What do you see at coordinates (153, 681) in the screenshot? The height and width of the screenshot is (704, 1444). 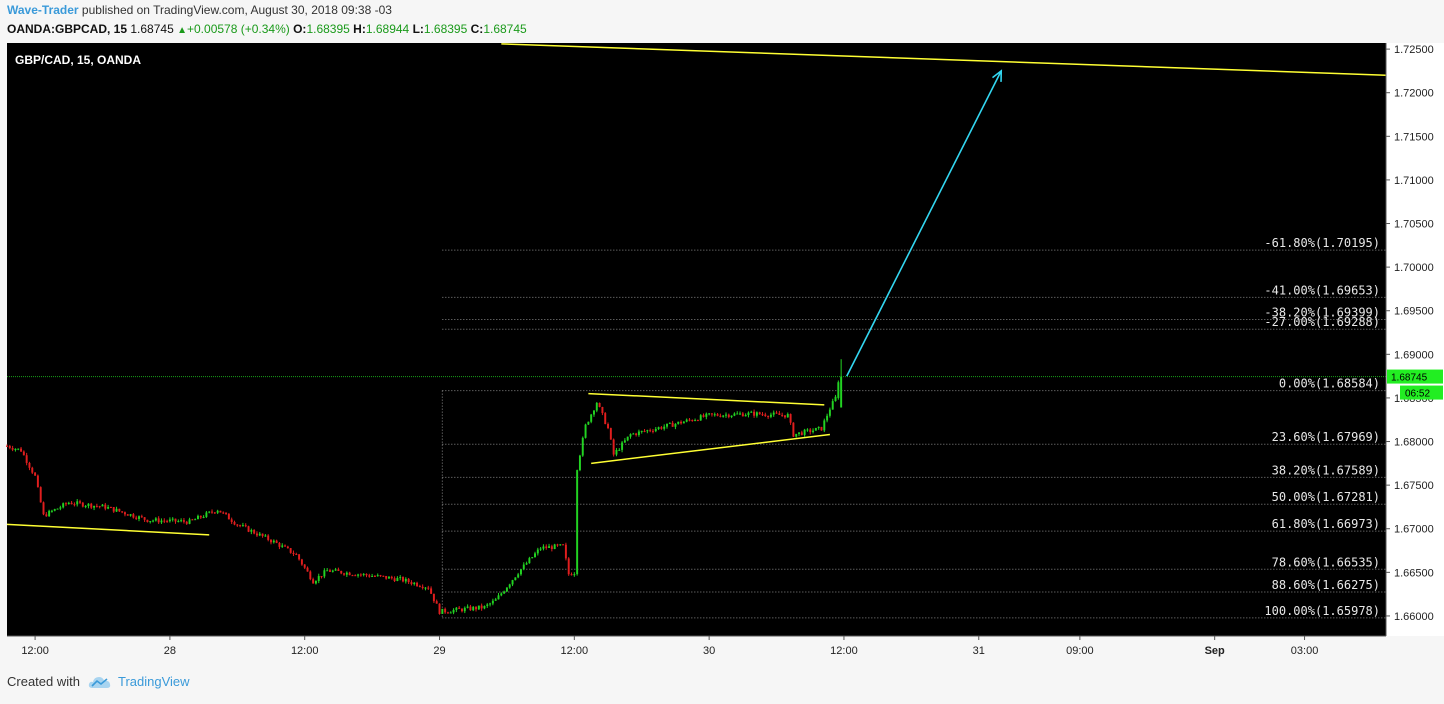 I see `tradingview-brand-link: TradingView` at bounding box center [153, 681].